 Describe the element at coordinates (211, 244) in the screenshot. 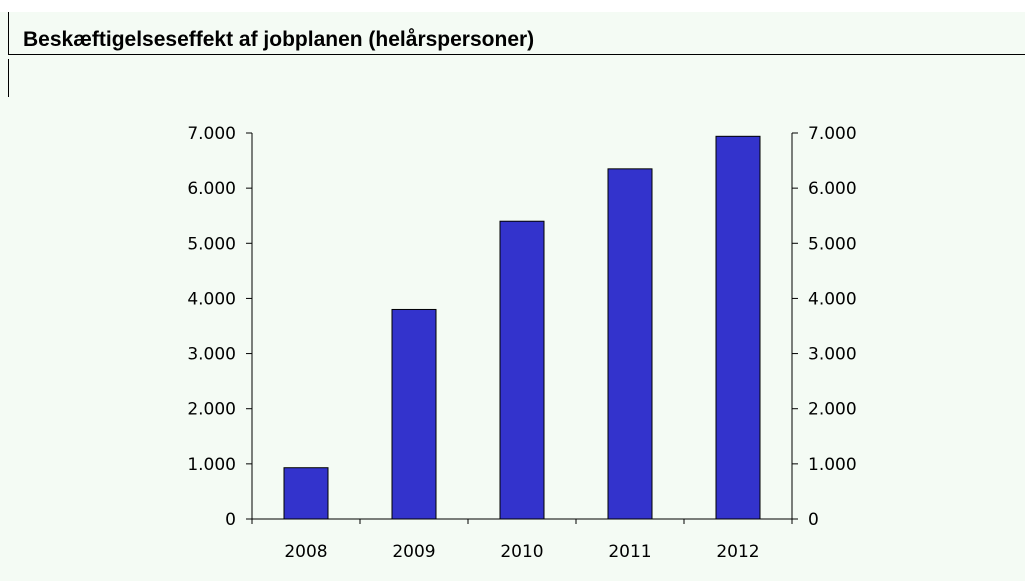

I see `y-tick-label-left: 5.000` at that location.